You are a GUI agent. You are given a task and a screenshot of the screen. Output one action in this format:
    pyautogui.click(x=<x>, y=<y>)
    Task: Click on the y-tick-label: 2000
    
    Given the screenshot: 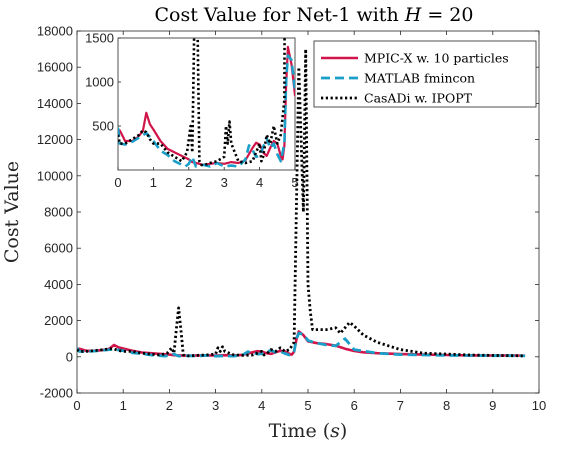 What is the action you would take?
    pyautogui.click(x=58, y=320)
    